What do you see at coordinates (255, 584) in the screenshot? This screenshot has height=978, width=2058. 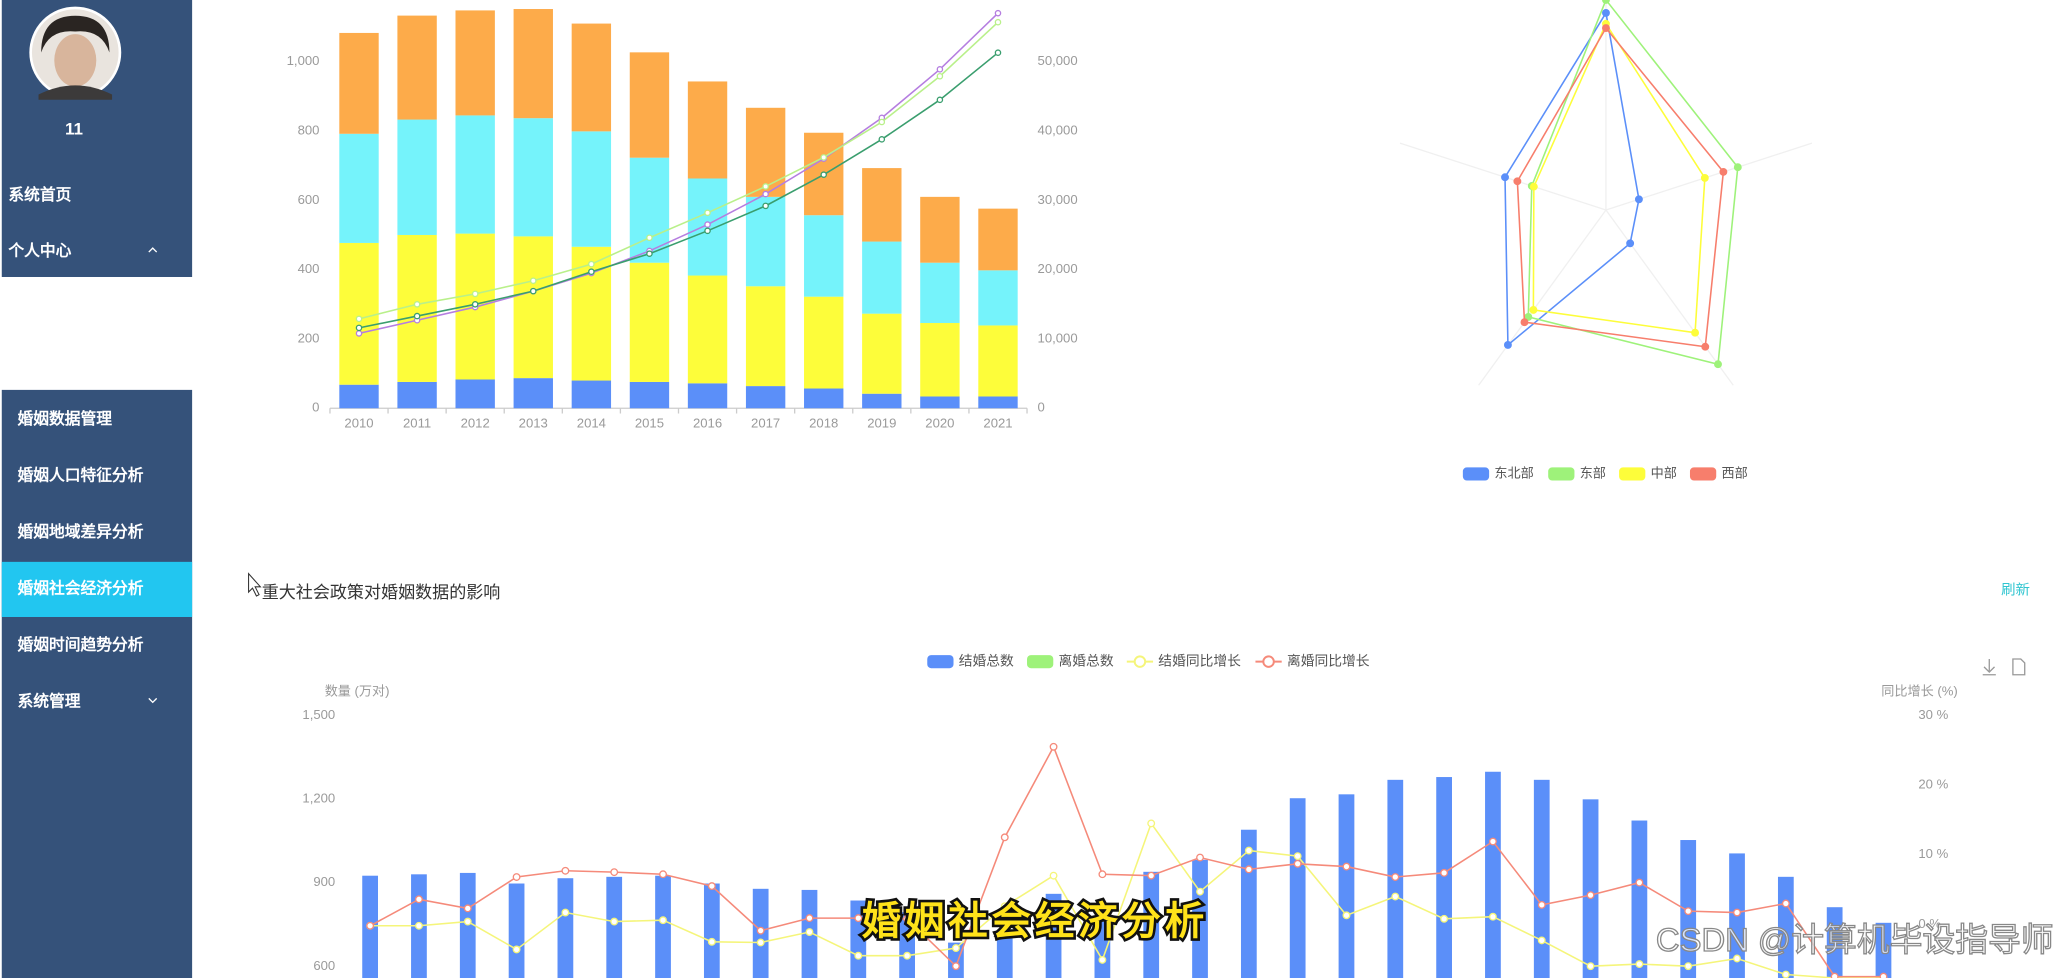 I see `cursor` at bounding box center [255, 584].